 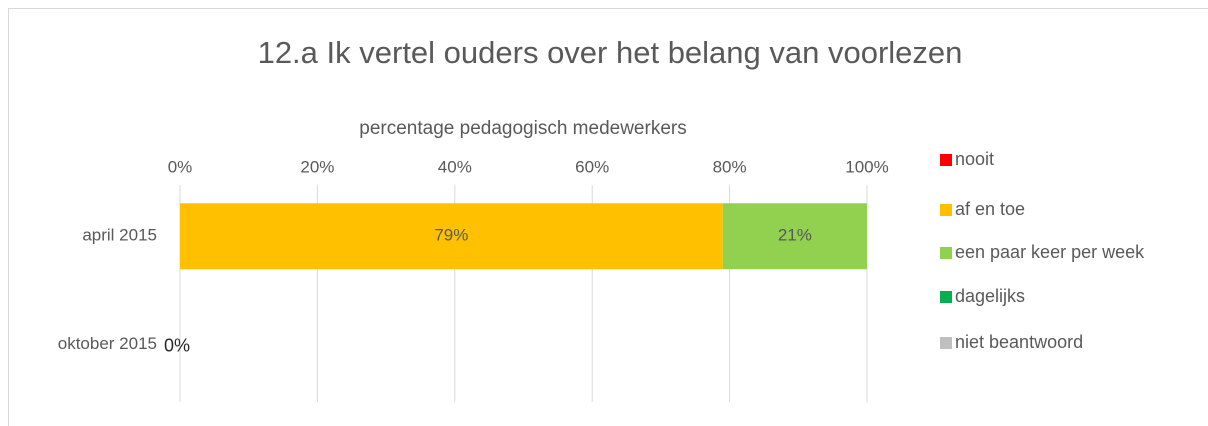 What do you see at coordinates (730, 166) in the screenshot?
I see `x-tick-label: 80%` at bounding box center [730, 166].